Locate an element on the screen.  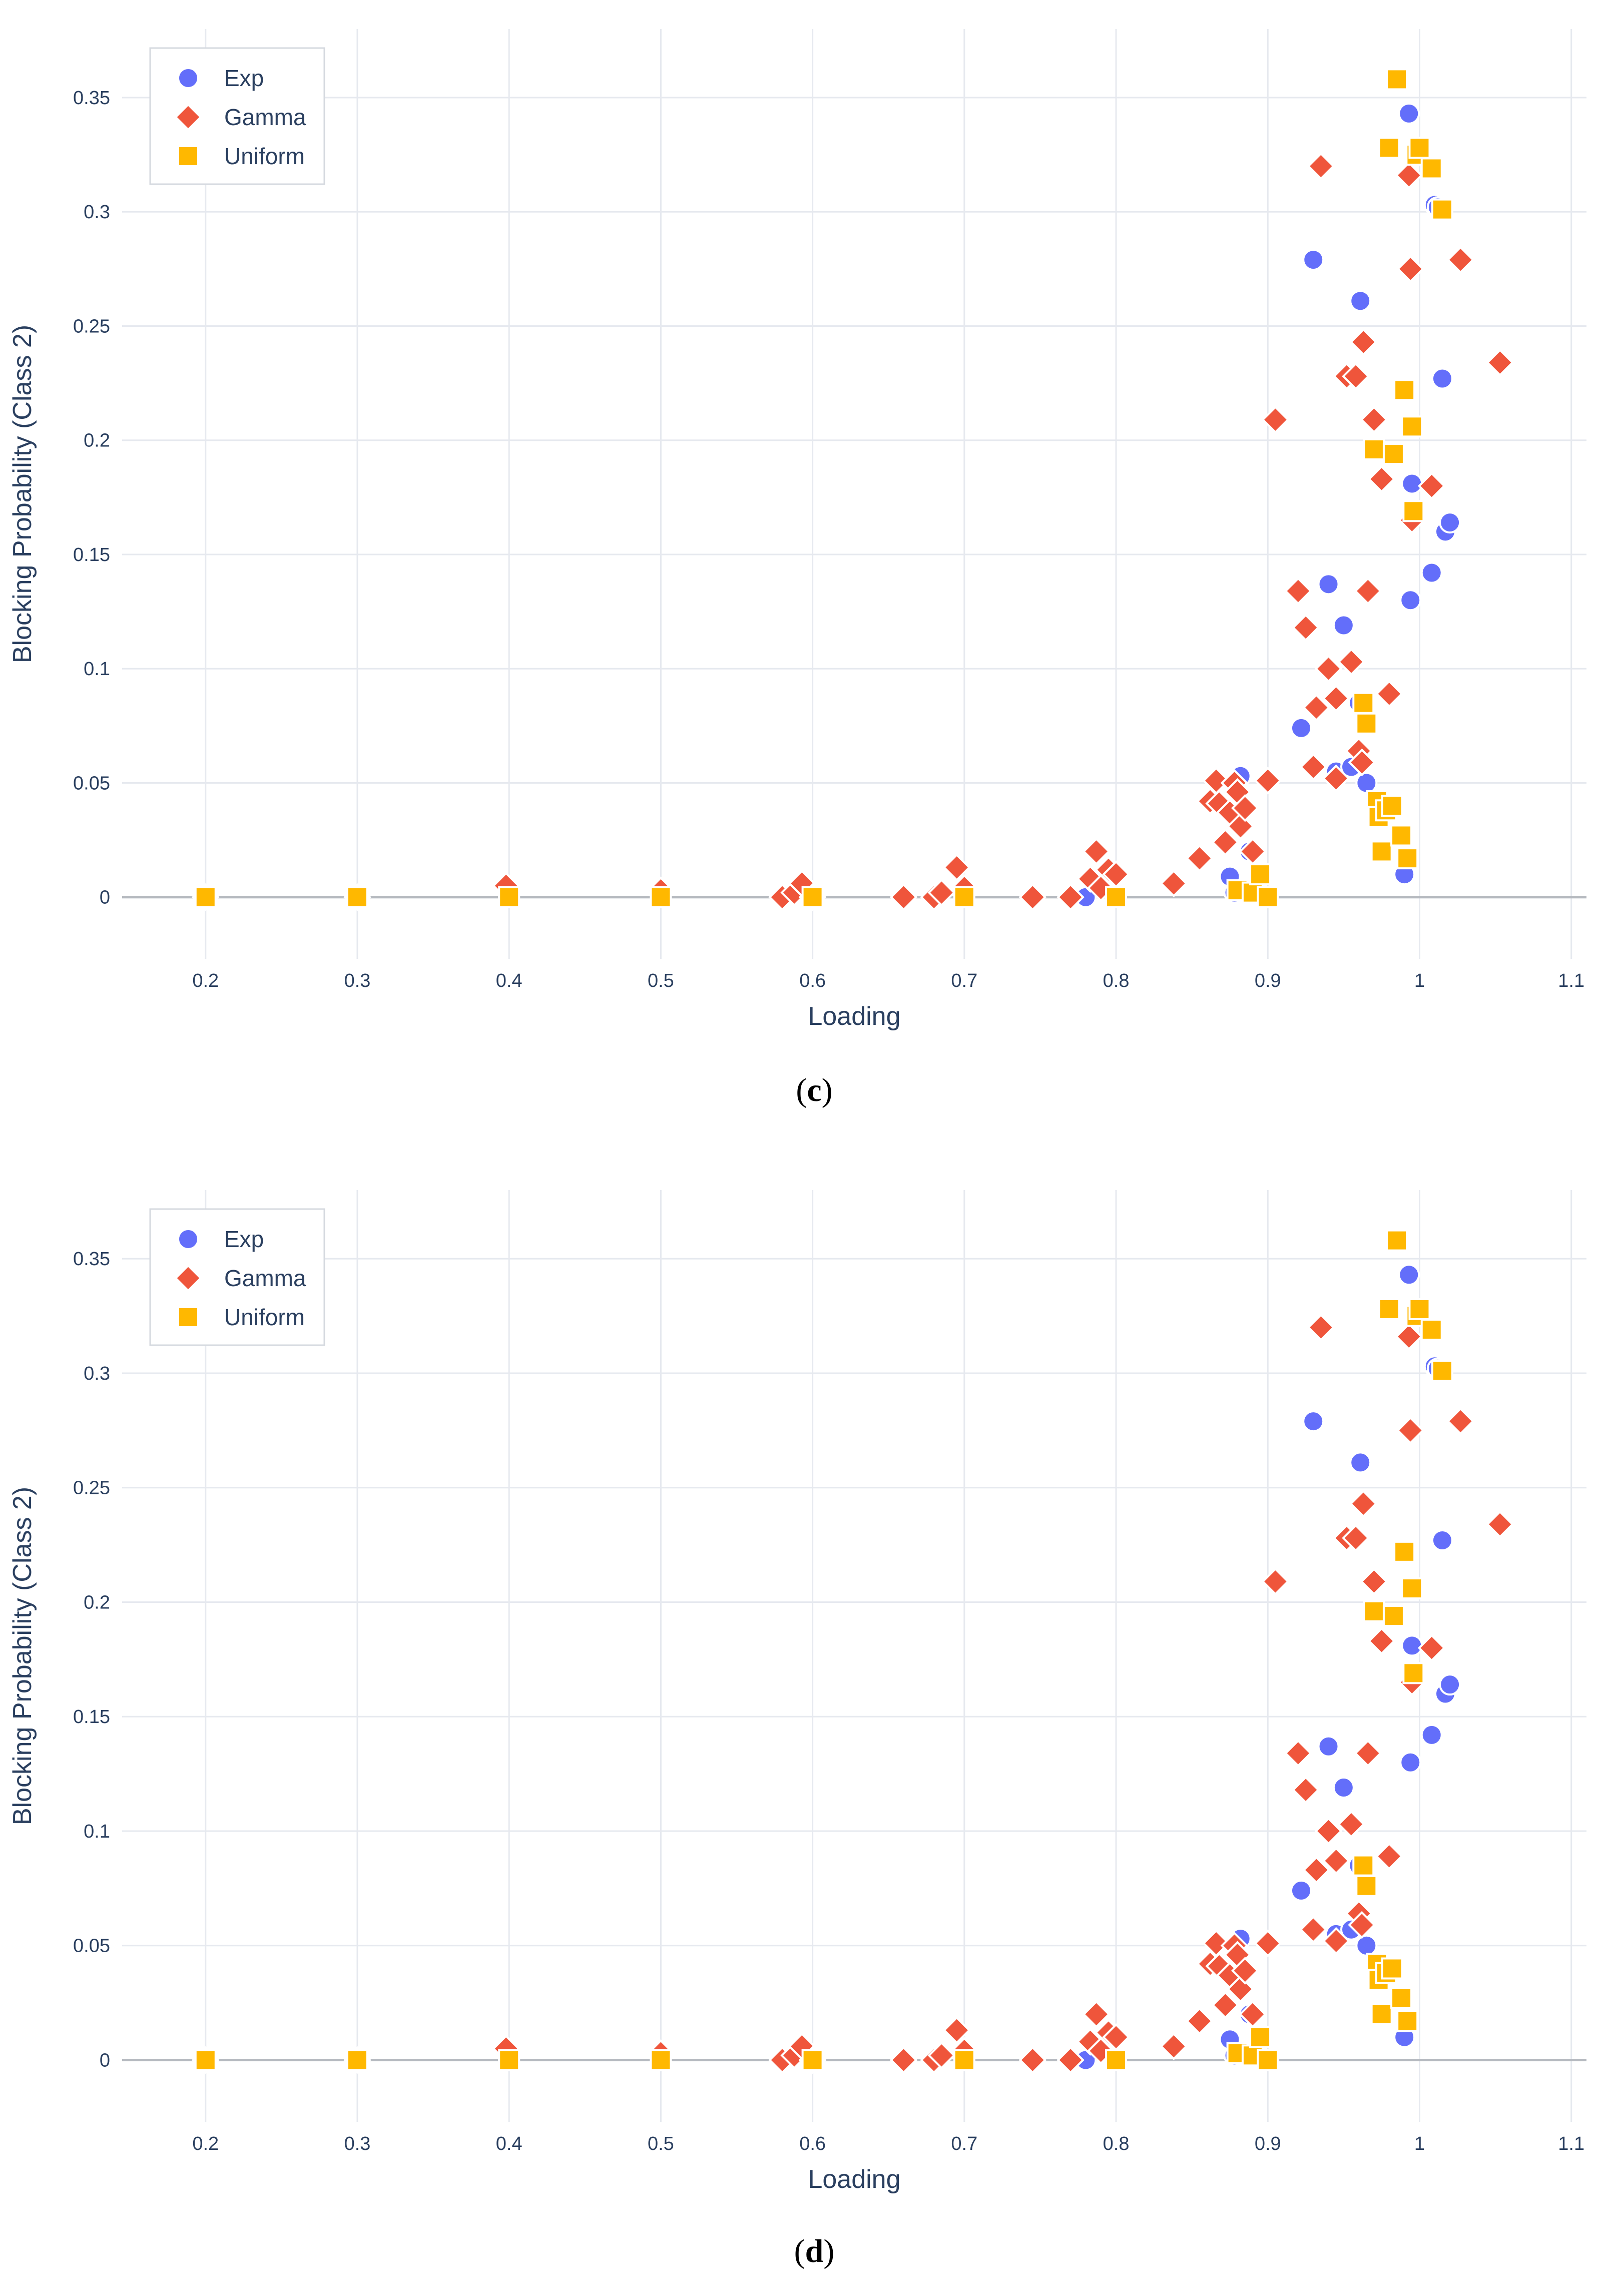
legend: Exp Gamma Uniform is located at coordinates (237, 116).